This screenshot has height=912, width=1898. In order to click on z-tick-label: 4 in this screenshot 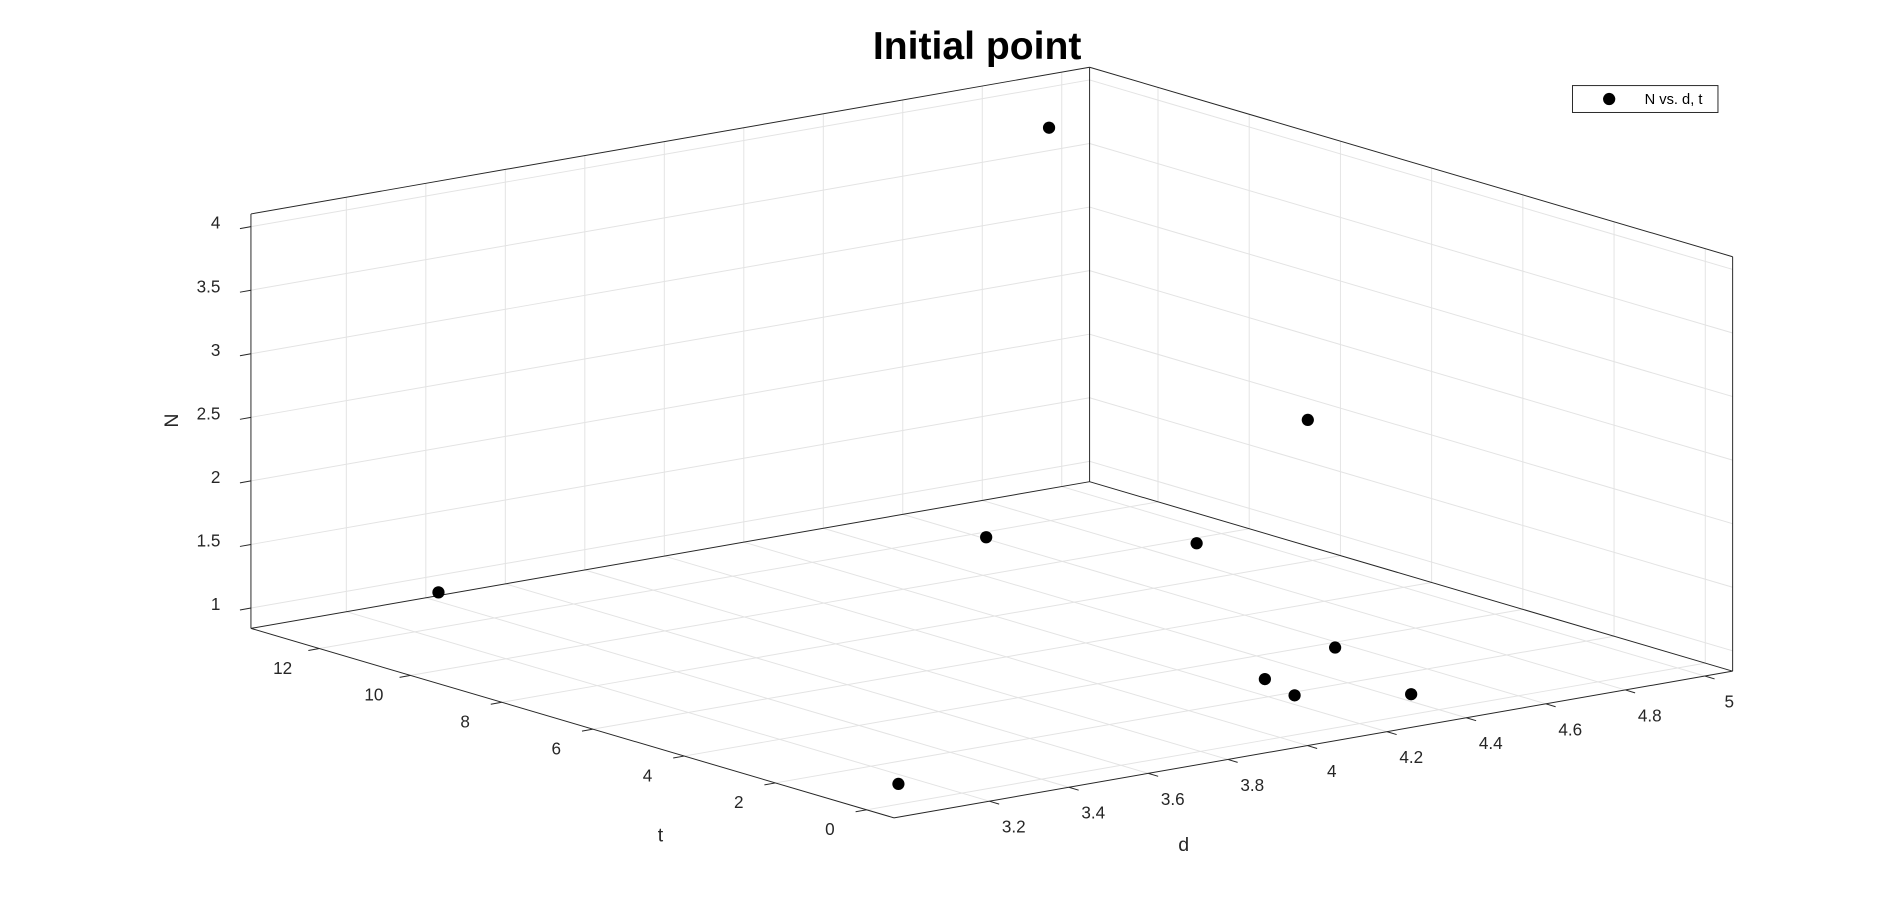, I will do `click(216, 223)`.